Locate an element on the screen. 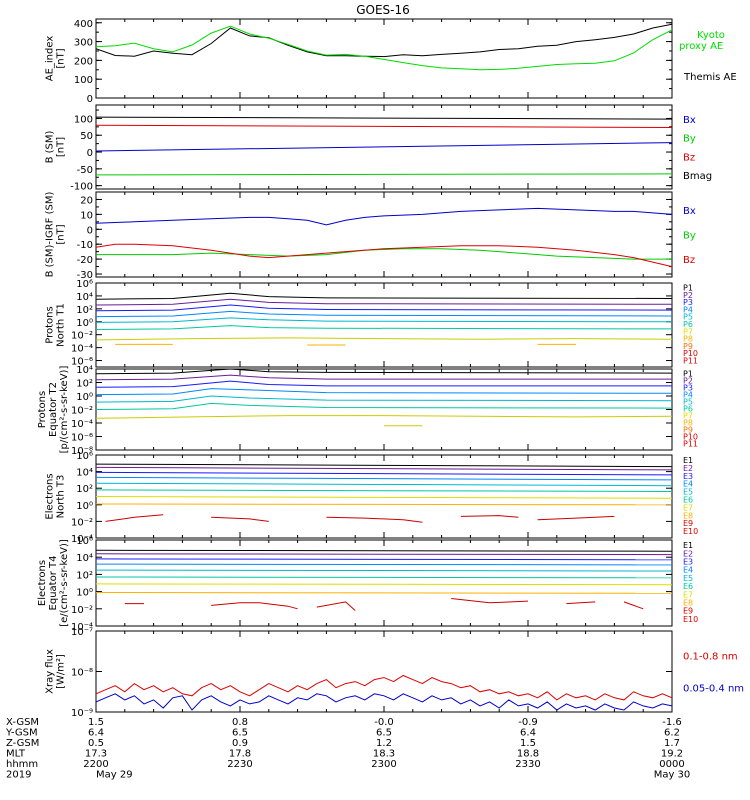 The width and height of the screenshot is (750, 800). footer-cell: 1.5 is located at coordinates (96, 722).